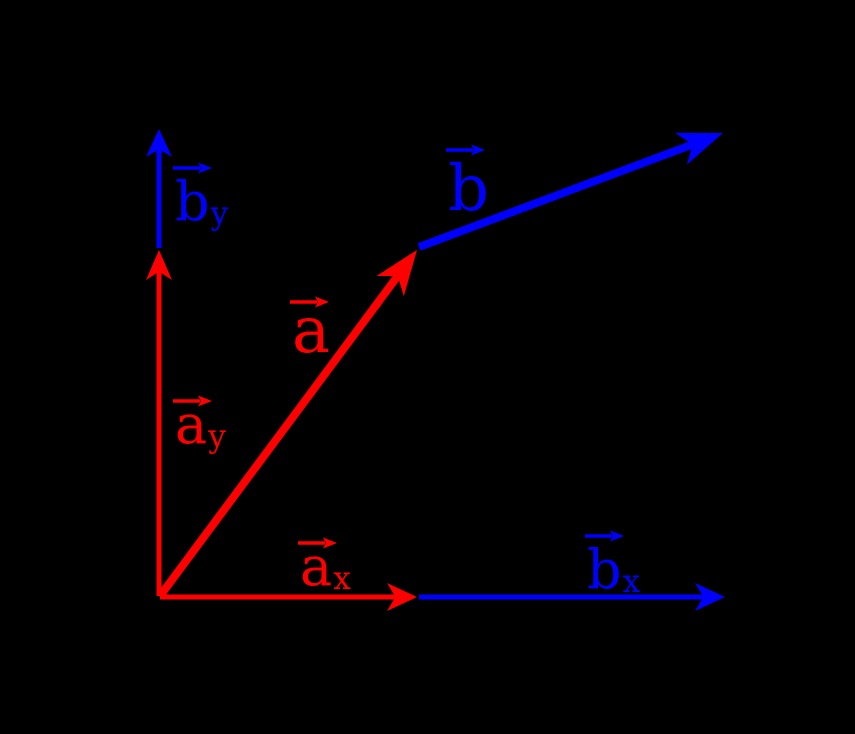 This screenshot has width=855, height=734. I want to click on label-b: b, so click(467, 182).